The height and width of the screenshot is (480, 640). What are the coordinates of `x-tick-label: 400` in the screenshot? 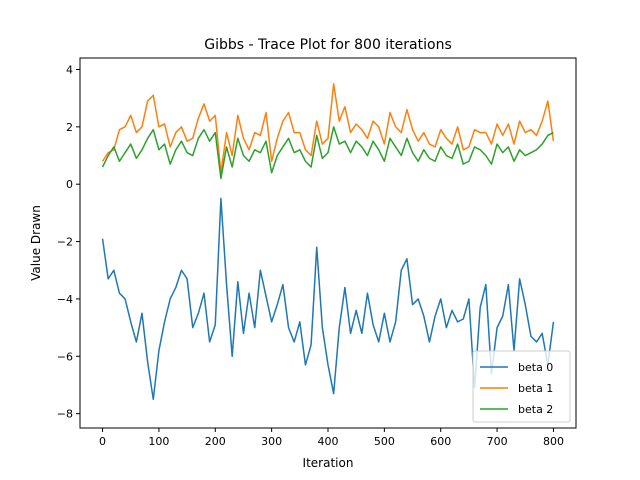 It's located at (328, 441).